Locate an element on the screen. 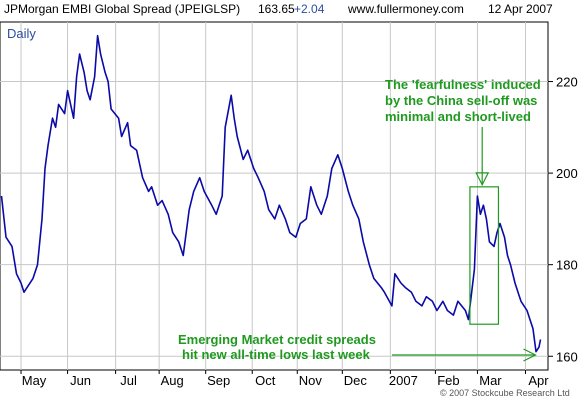  x-tick-label: Dec is located at coordinates (356, 380).